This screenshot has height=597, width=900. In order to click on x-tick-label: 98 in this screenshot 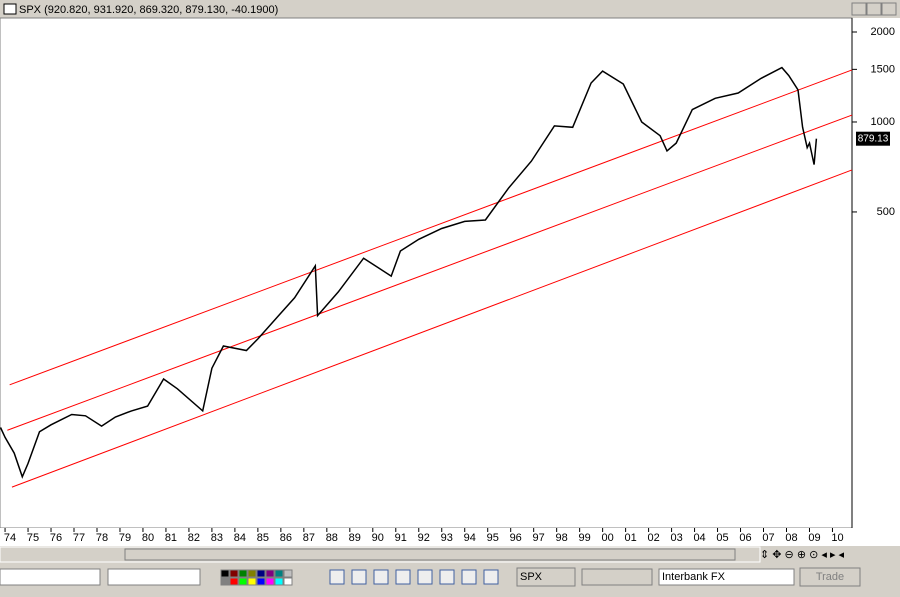, I will do `click(562, 538)`.